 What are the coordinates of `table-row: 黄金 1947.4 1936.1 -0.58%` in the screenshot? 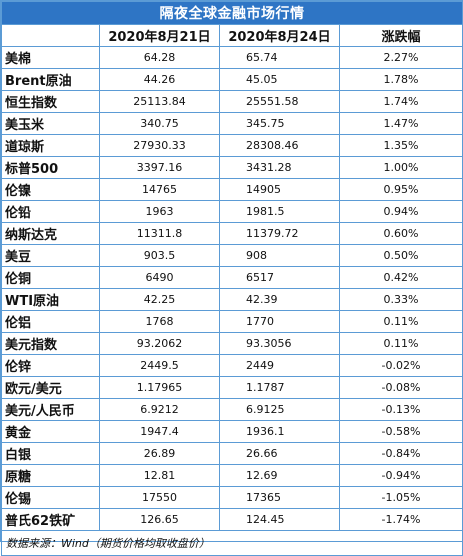 It's located at (232, 431).